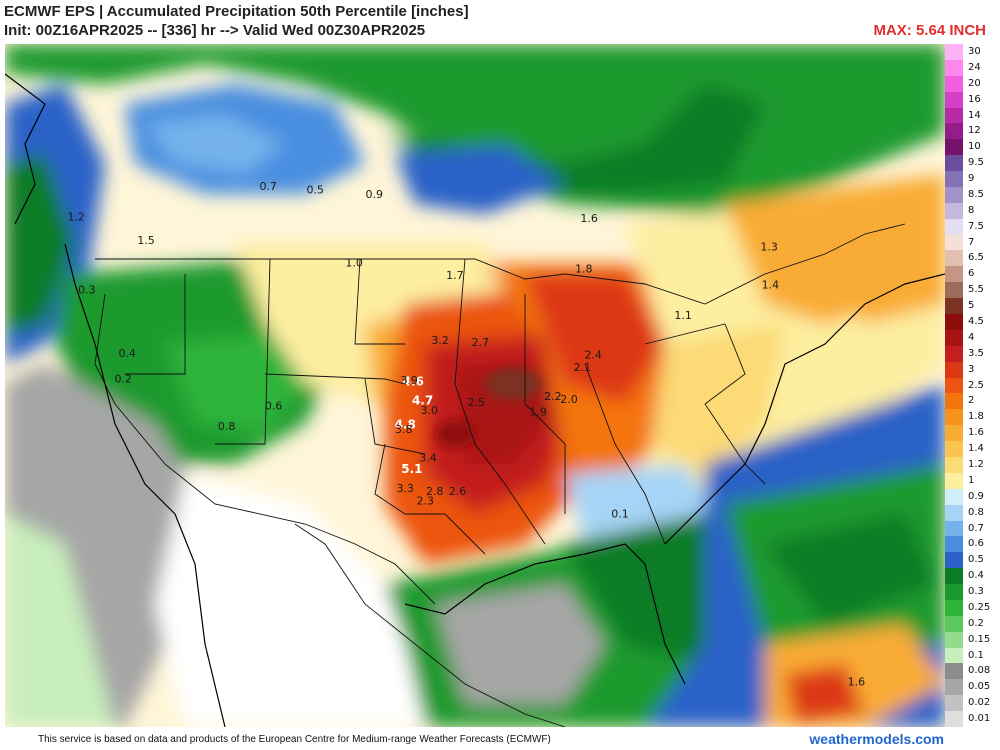 The image size is (1000, 750). Describe the element at coordinates (404, 429) in the screenshot. I see `precip-value-label: 3.8` at that location.